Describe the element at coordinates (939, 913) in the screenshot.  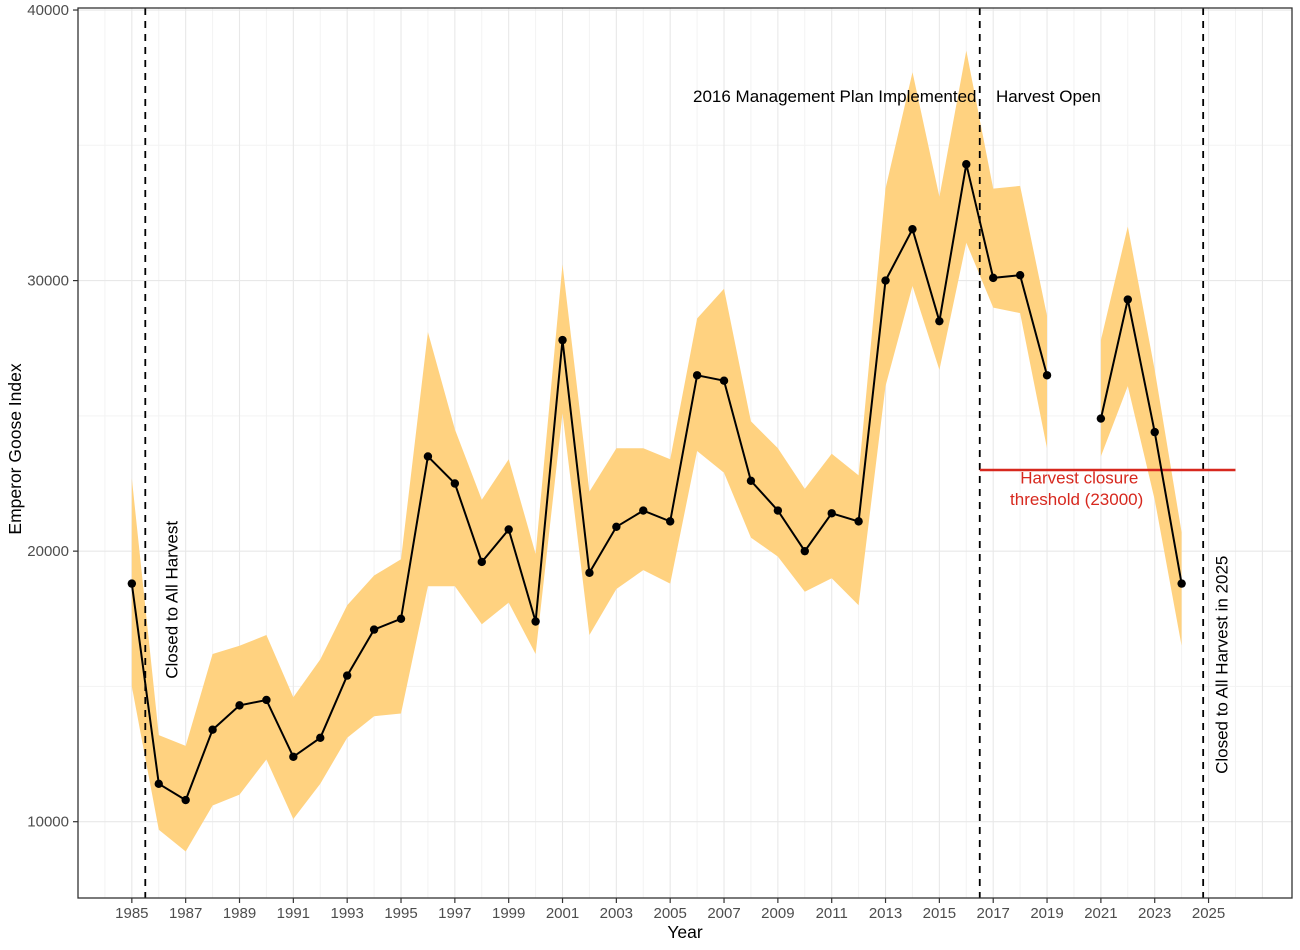
I see `x-tick-label: 2015` at that location.